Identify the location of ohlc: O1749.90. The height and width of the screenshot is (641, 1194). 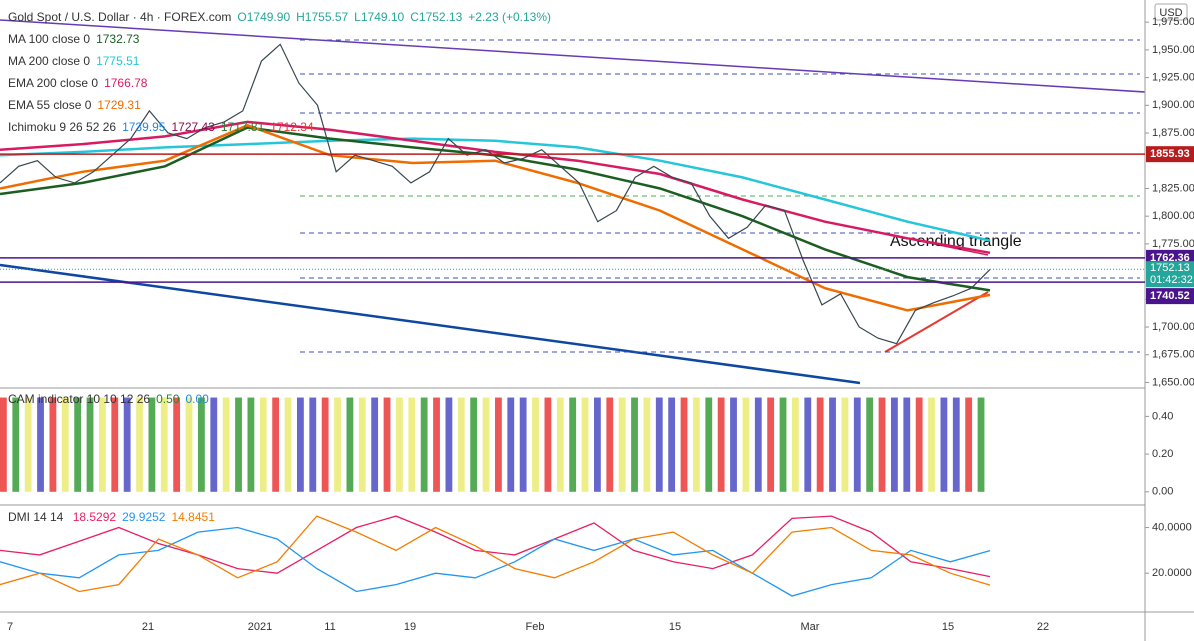
(264, 17).